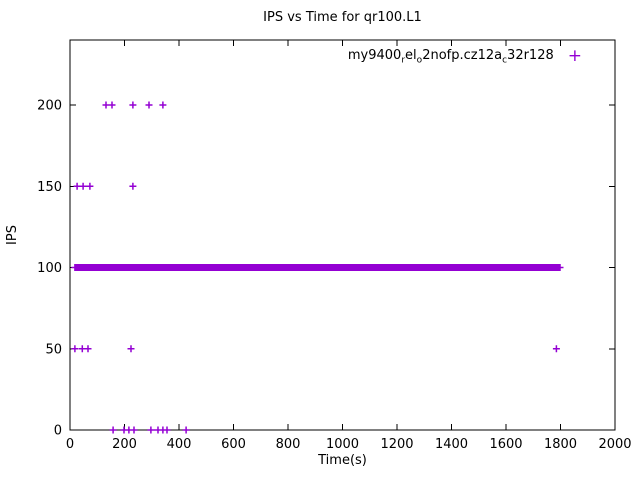 The image size is (640, 480). I want to click on x-tick-label: 1600, so click(505, 444).